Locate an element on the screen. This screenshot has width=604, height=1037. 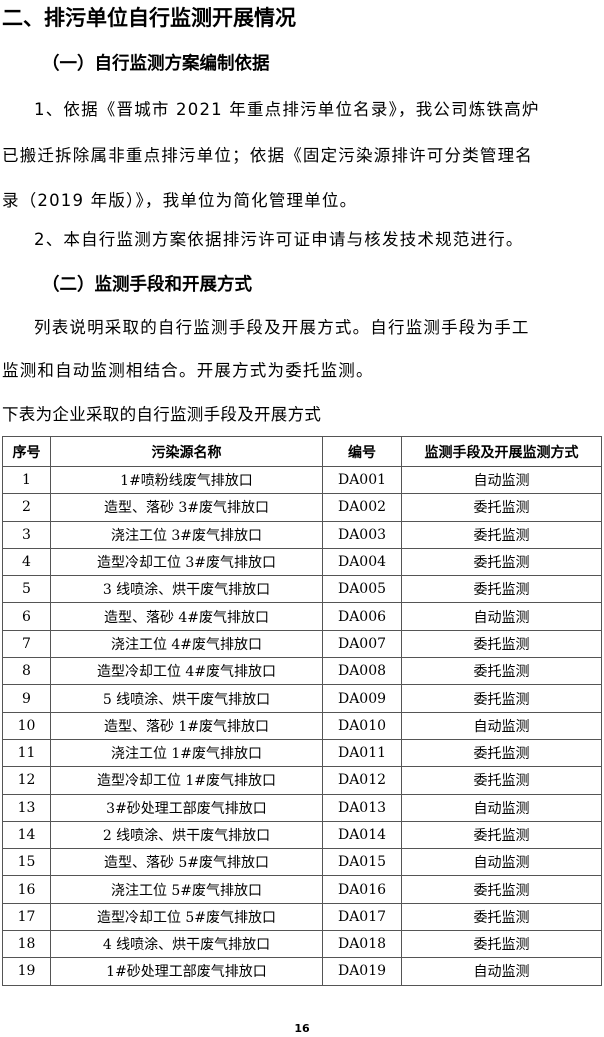
source-code: DA015 is located at coordinates (362, 862).